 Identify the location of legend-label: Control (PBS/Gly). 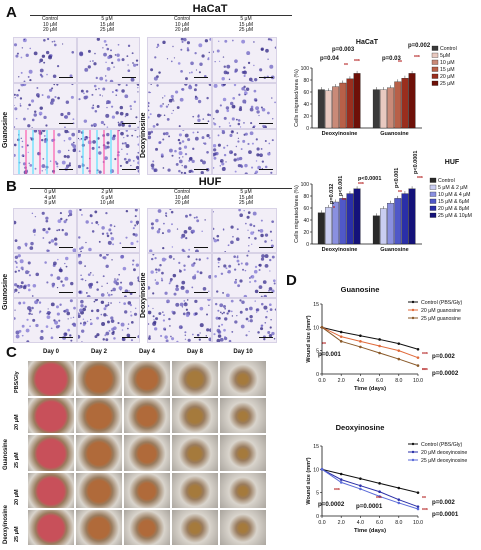
(441, 303).